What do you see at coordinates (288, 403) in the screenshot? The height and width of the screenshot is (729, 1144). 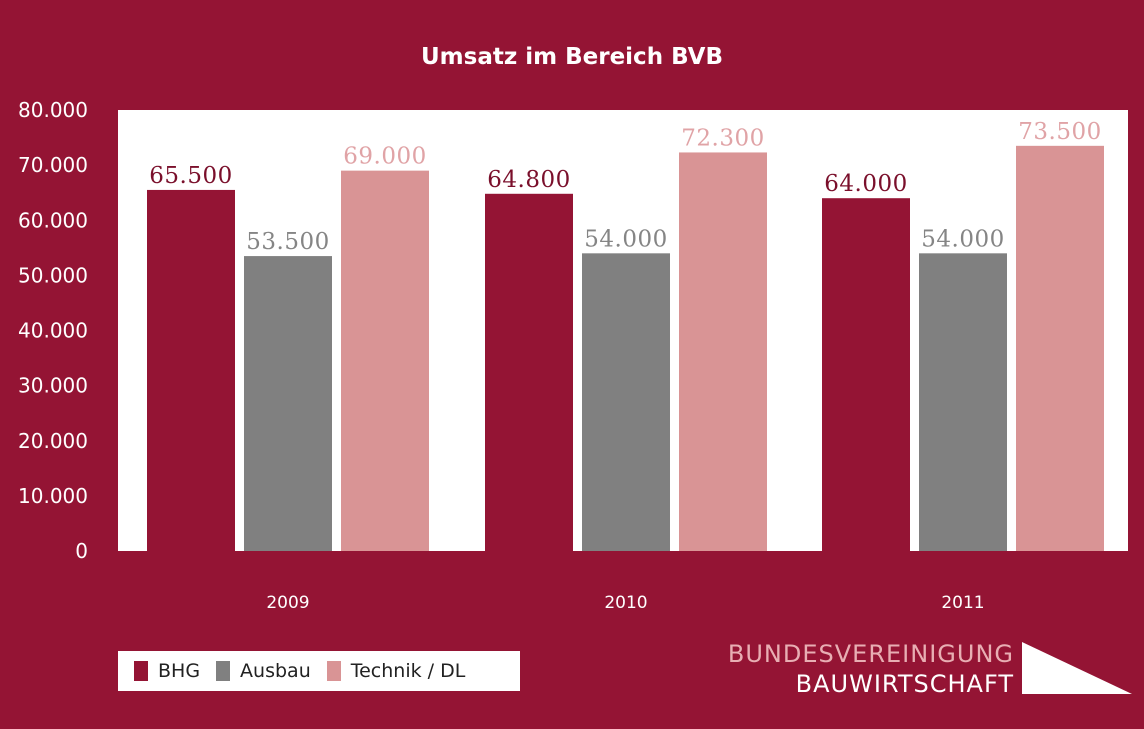 I see `bar-ausbau-2009` at bounding box center [288, 403].